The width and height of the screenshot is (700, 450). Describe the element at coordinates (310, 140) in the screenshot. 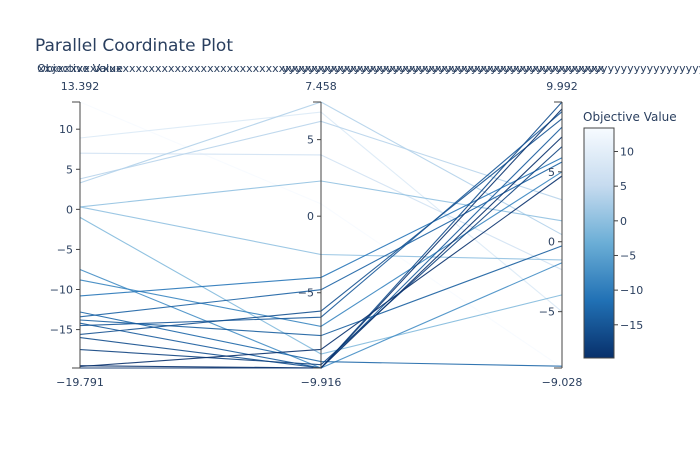

I see `axis-tick-label-1-0: 5` at that location.